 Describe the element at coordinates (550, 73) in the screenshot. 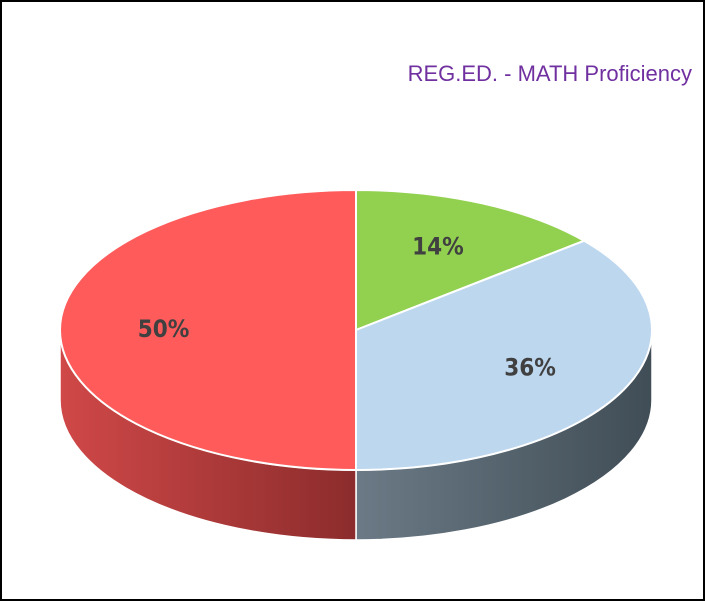

I see `chart-title: REG.ED. - MATH Proficiency` at that location.